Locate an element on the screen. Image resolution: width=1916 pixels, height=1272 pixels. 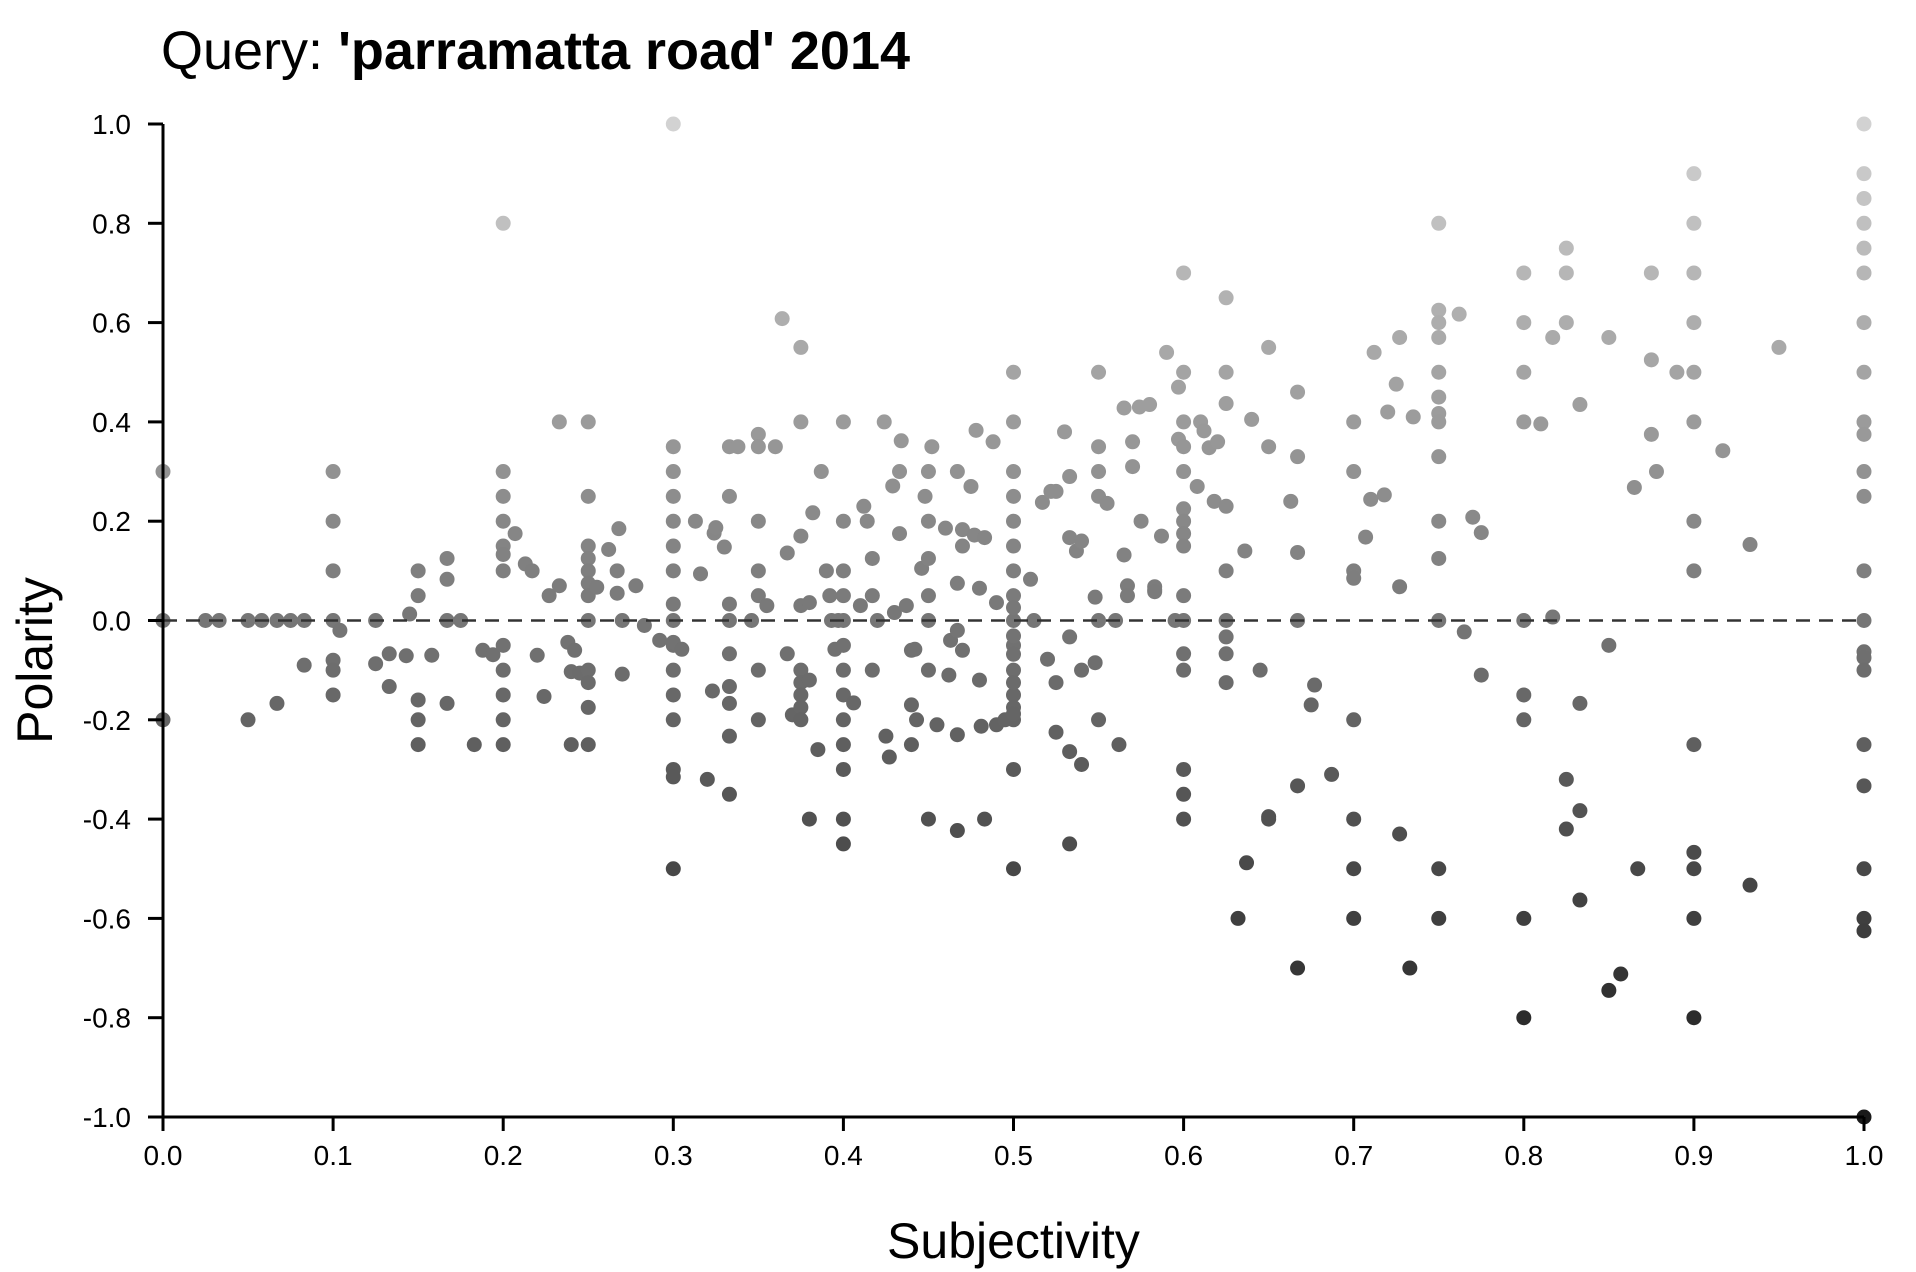
chart-title-prefix: Query: is located at coordinates (250, 51).